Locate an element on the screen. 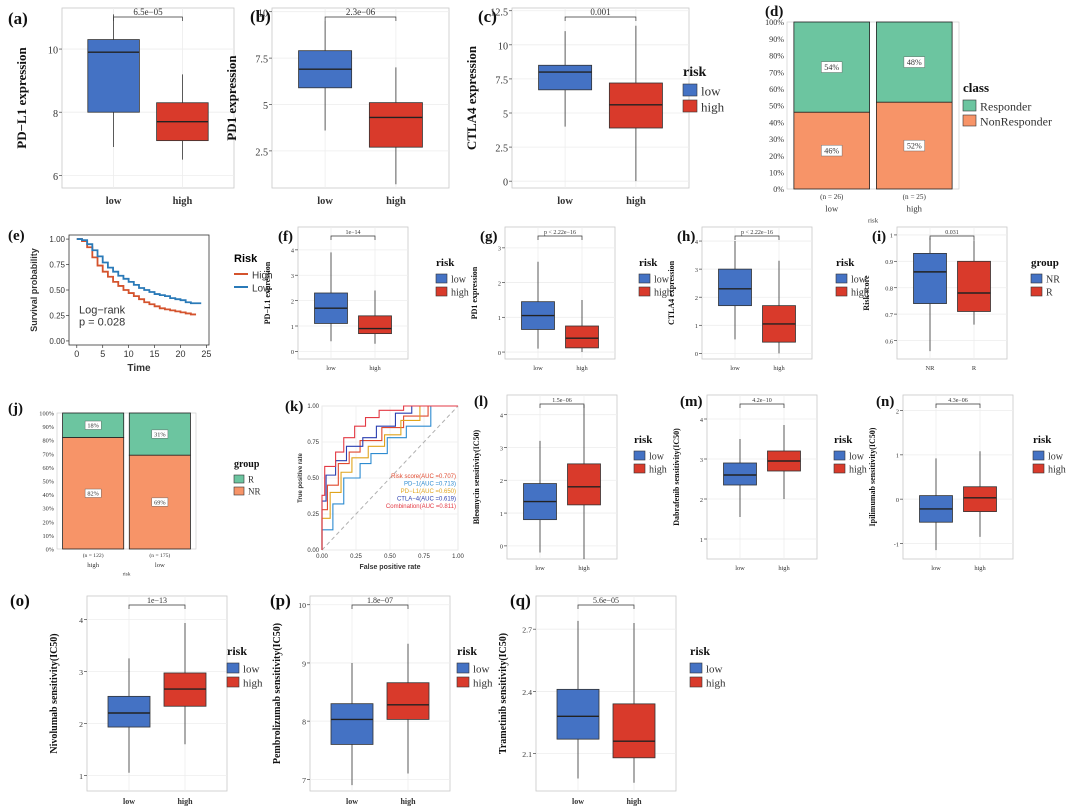 The image size is (1080, 810). y-tick-label: 1.00 is located at coordinates (313, 407).